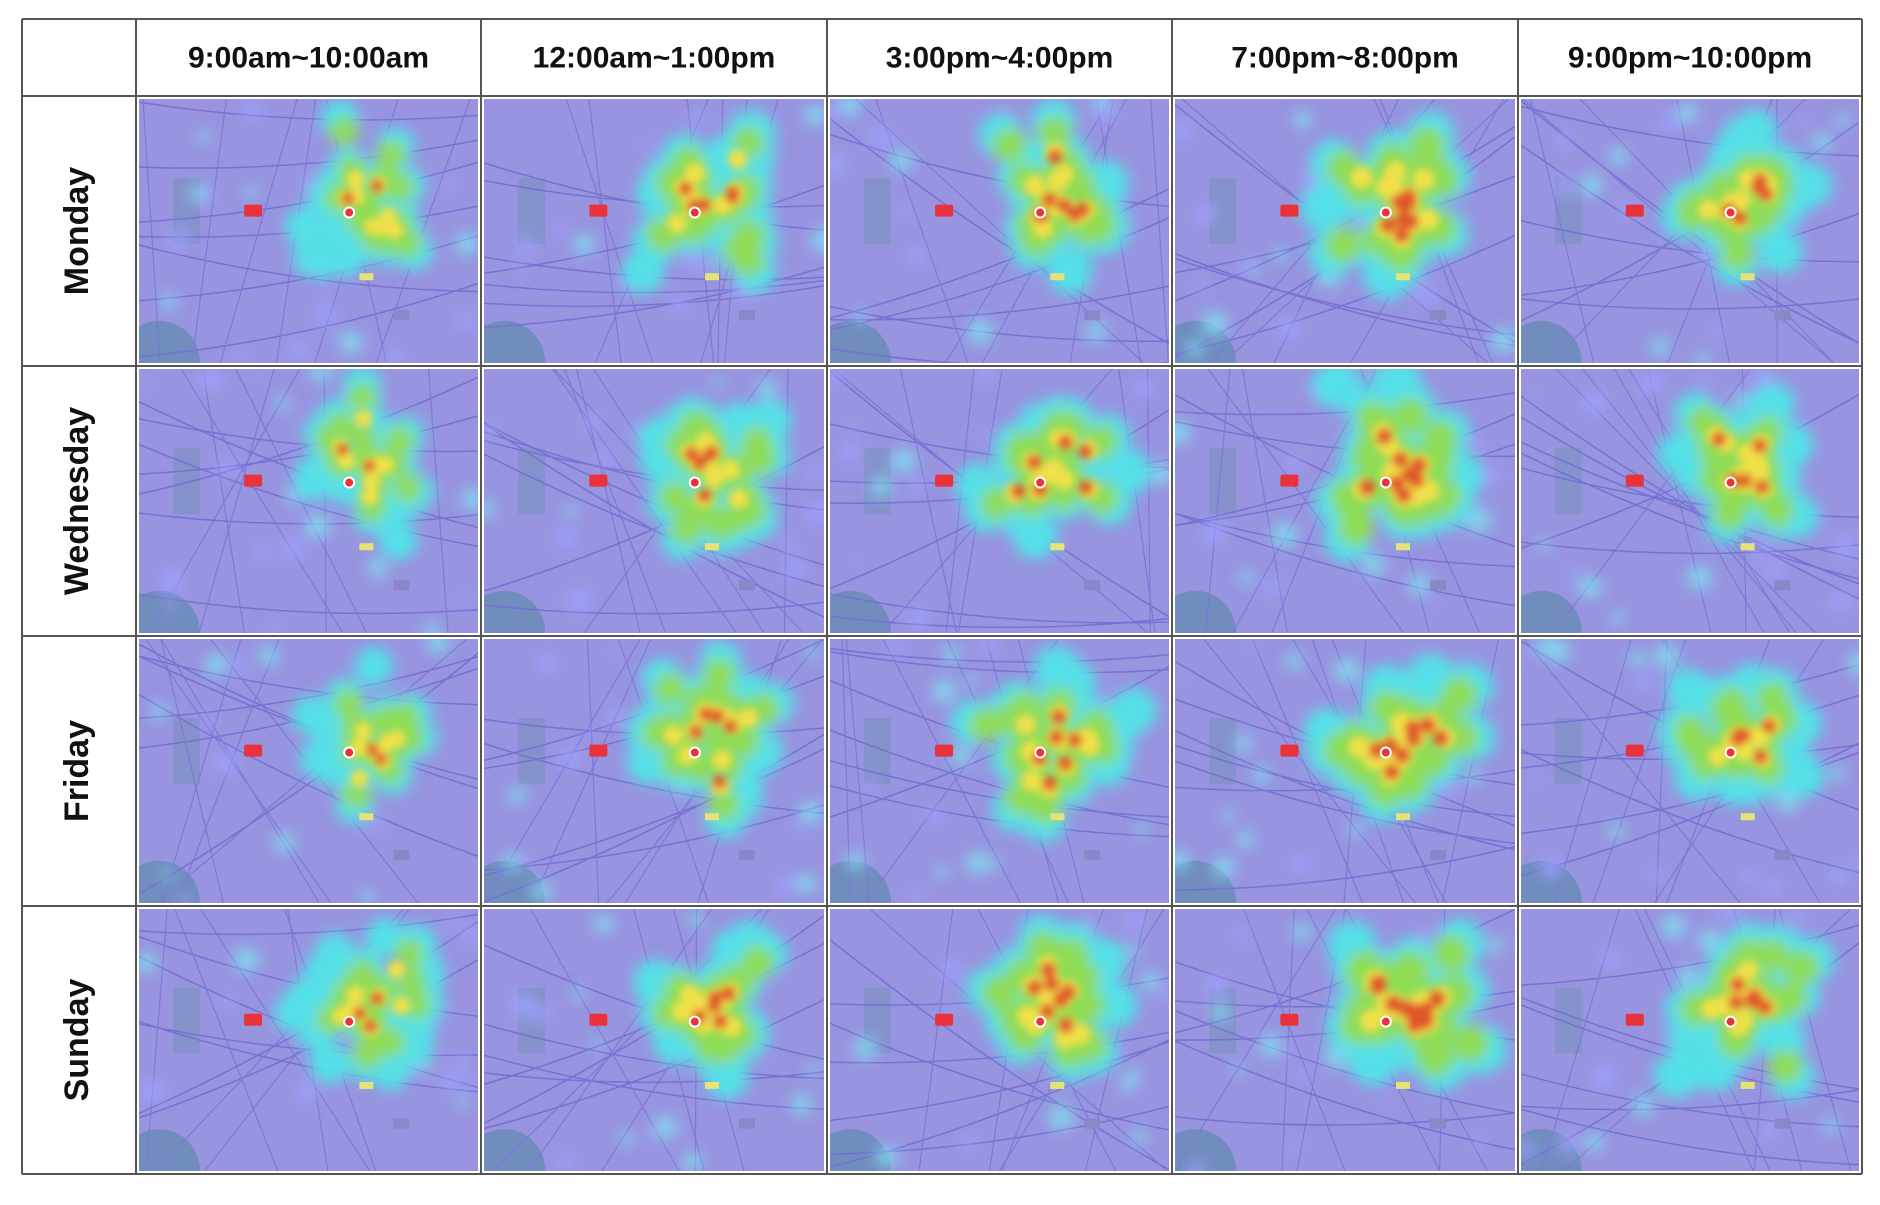  What do you see at coordinates (1345, 57) in the screenshot?
I see `column-header: 7:00pm~8:00pm` at bounding box center [1345, 57].